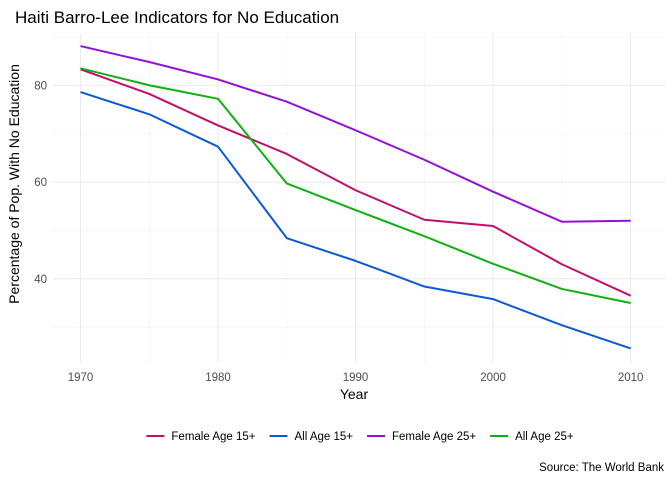  What do you see at coordinates (601, 468) in the screenshot?
I see `chart-caption: Source: The World Bank` at bounding box center [601, 468].